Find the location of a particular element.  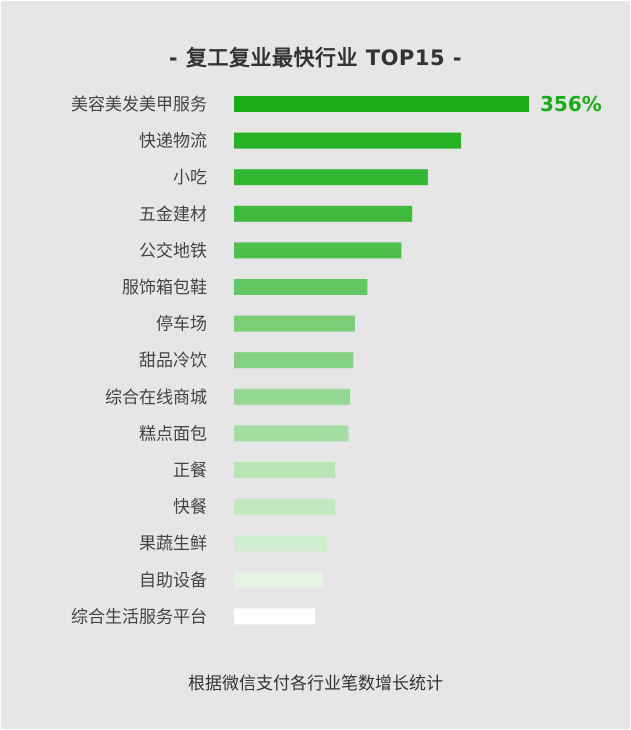

category-label: 糕点面包 is located at coordinates (173, 434).